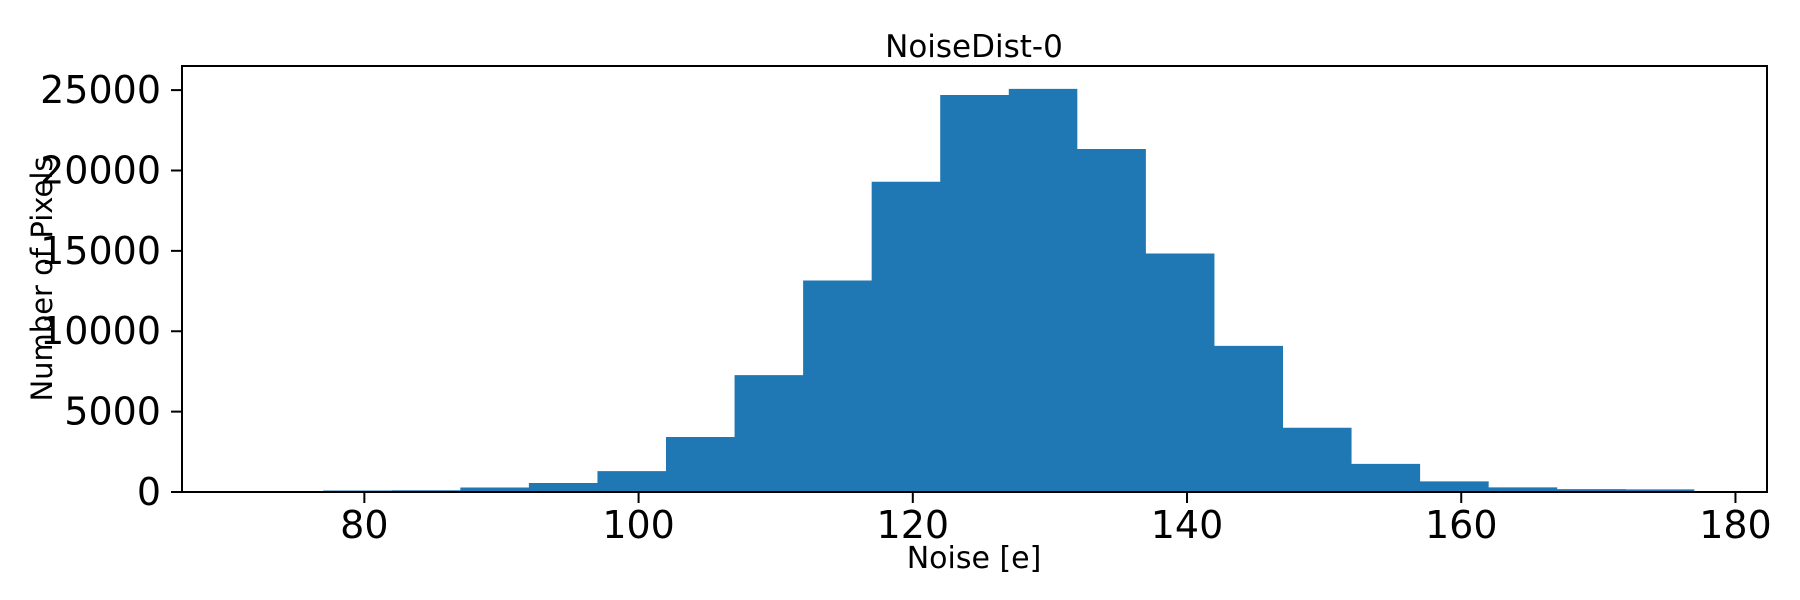  I want to click on x-tick-label: 160, so click(1461, 525).